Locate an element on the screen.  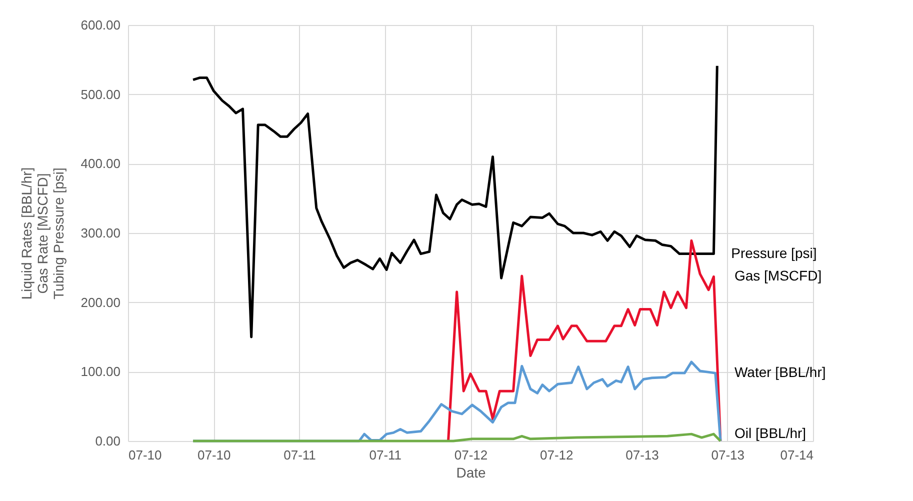
series-label: Water [BBL/hr] is located at coordinates (780, 372).